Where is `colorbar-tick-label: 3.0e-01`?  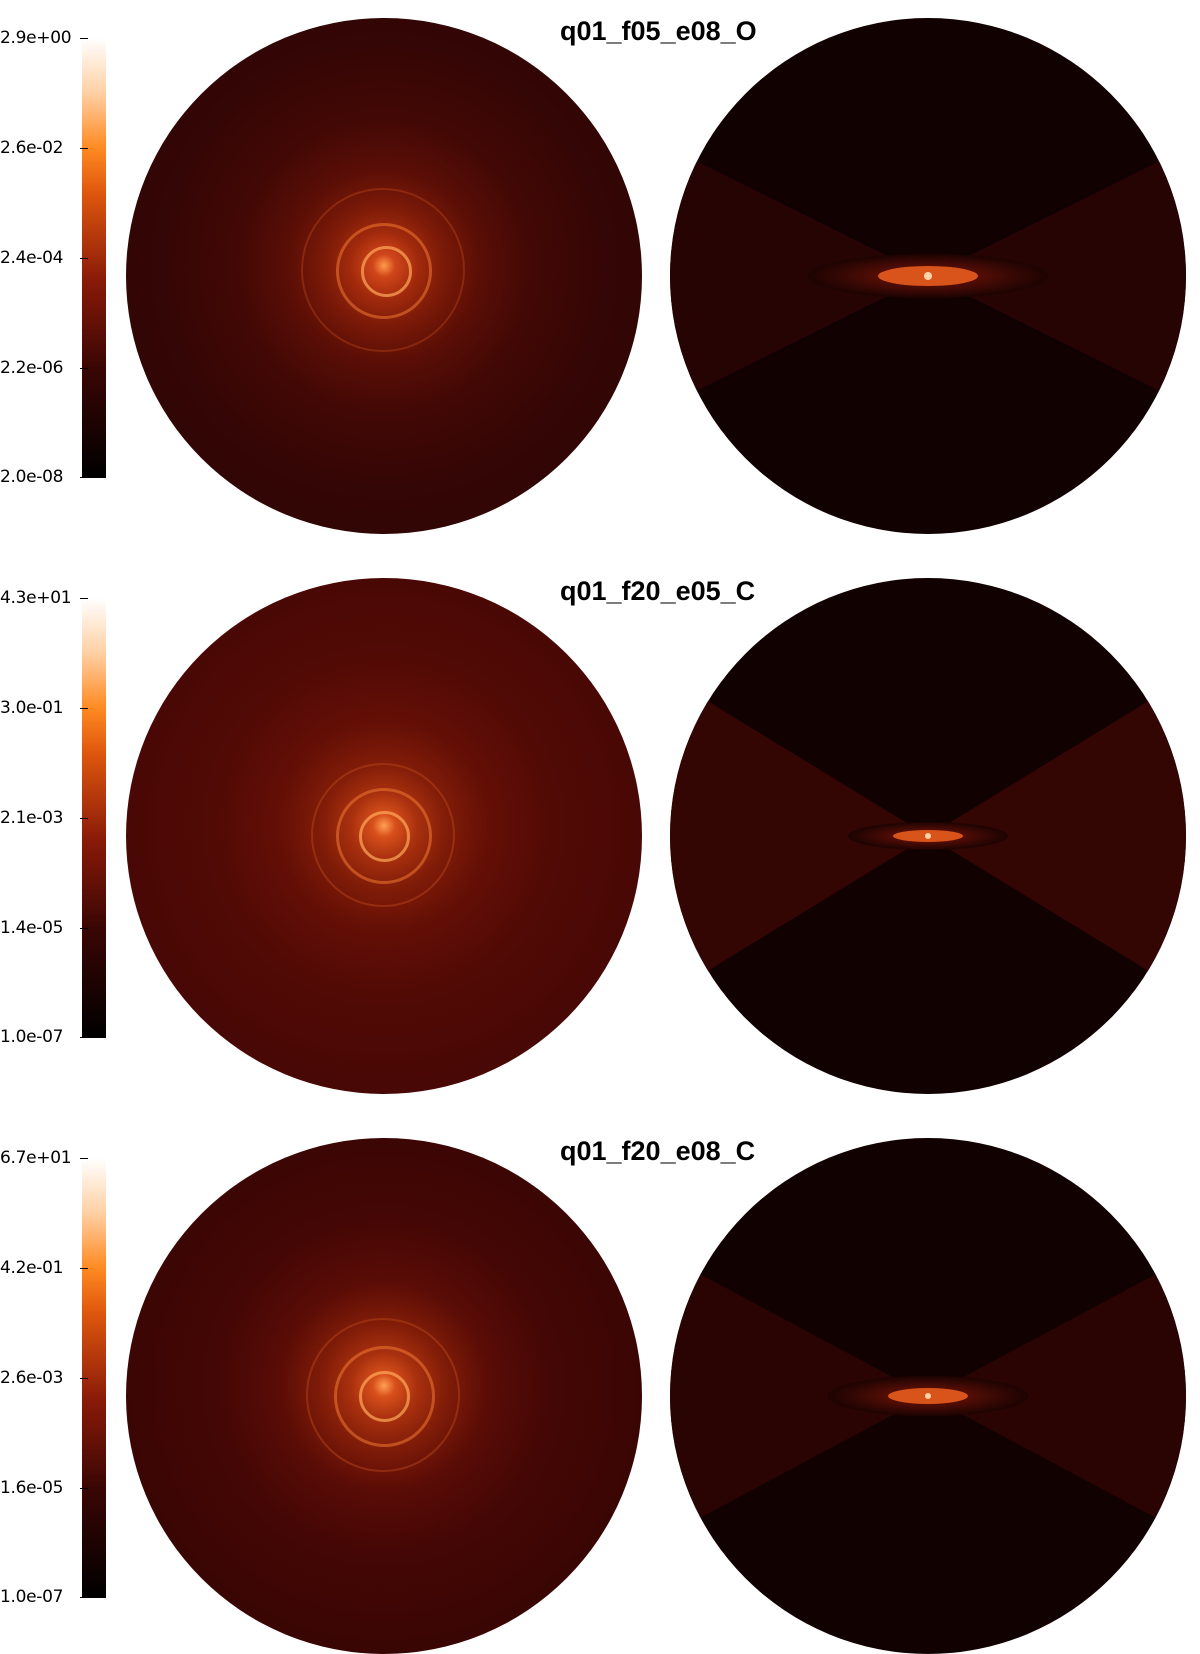
colorbar-tick-label: 3.0e-01 is located at coordinates (32, 708).